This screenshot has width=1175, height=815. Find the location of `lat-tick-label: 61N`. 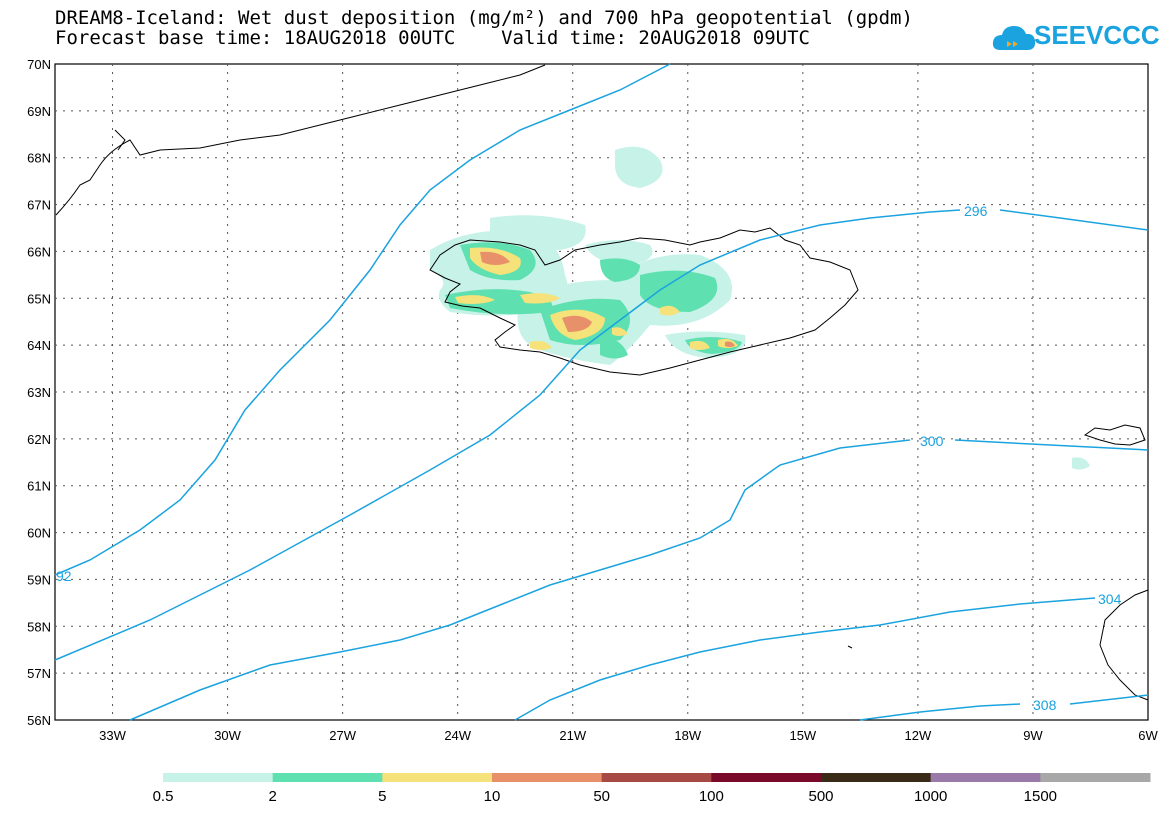

lat-tick-label: 61N is located at coordinates (39, 486).